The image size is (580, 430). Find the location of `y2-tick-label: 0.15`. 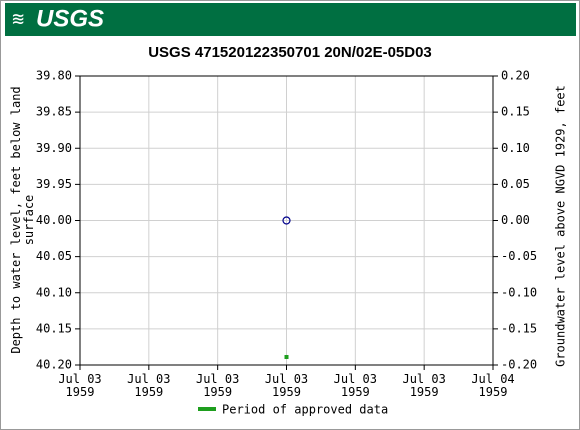

y2-tick-label: 0.15 is located at coordinates (515, 112).